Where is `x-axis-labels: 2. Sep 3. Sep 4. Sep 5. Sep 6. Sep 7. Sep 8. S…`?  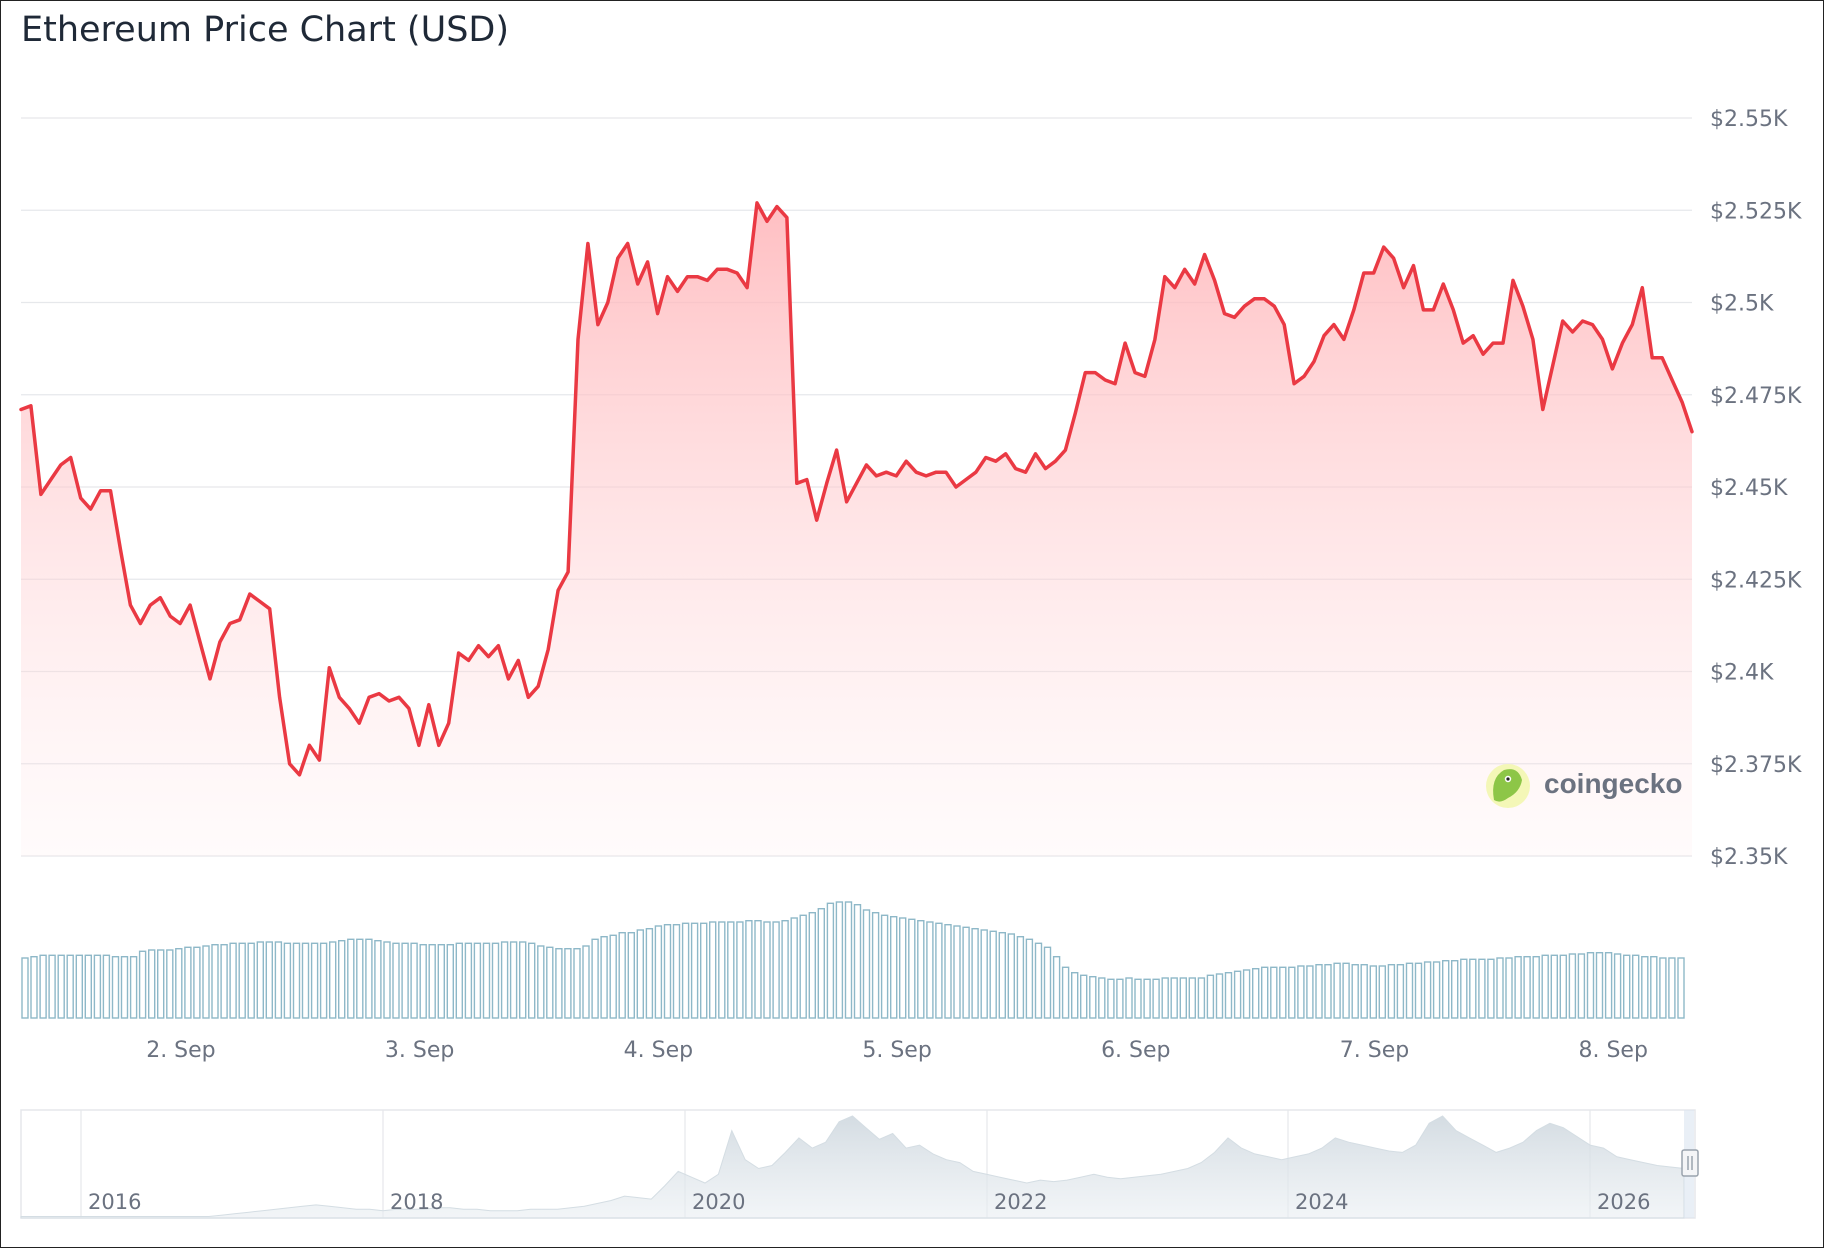
x-axis-labels: 2. Sep 3. Sep 4. Sep 5. Sep 6. Sep 7. Sep 8. S… is located at coordinates (897, 1050).